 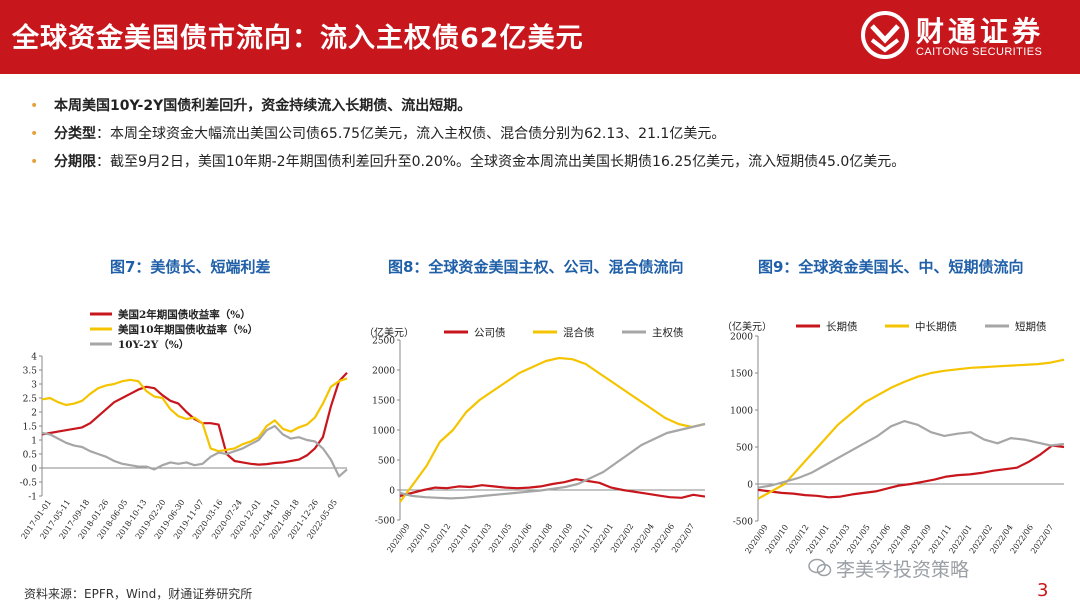 What do you see at coordinates (383, 342) in the screenshot?
I see `y-tick-label: 2500` at bounding box center [383, 342].